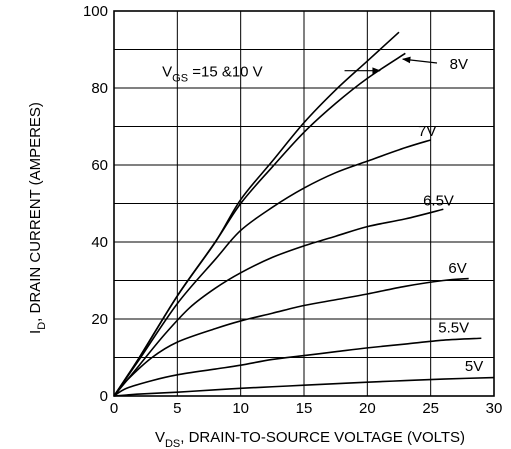 This screenshot has height=449, width=511. Describe the element at coordinates (494, 408) in the screenshot. I see `x-tick-label: 30` at that location.